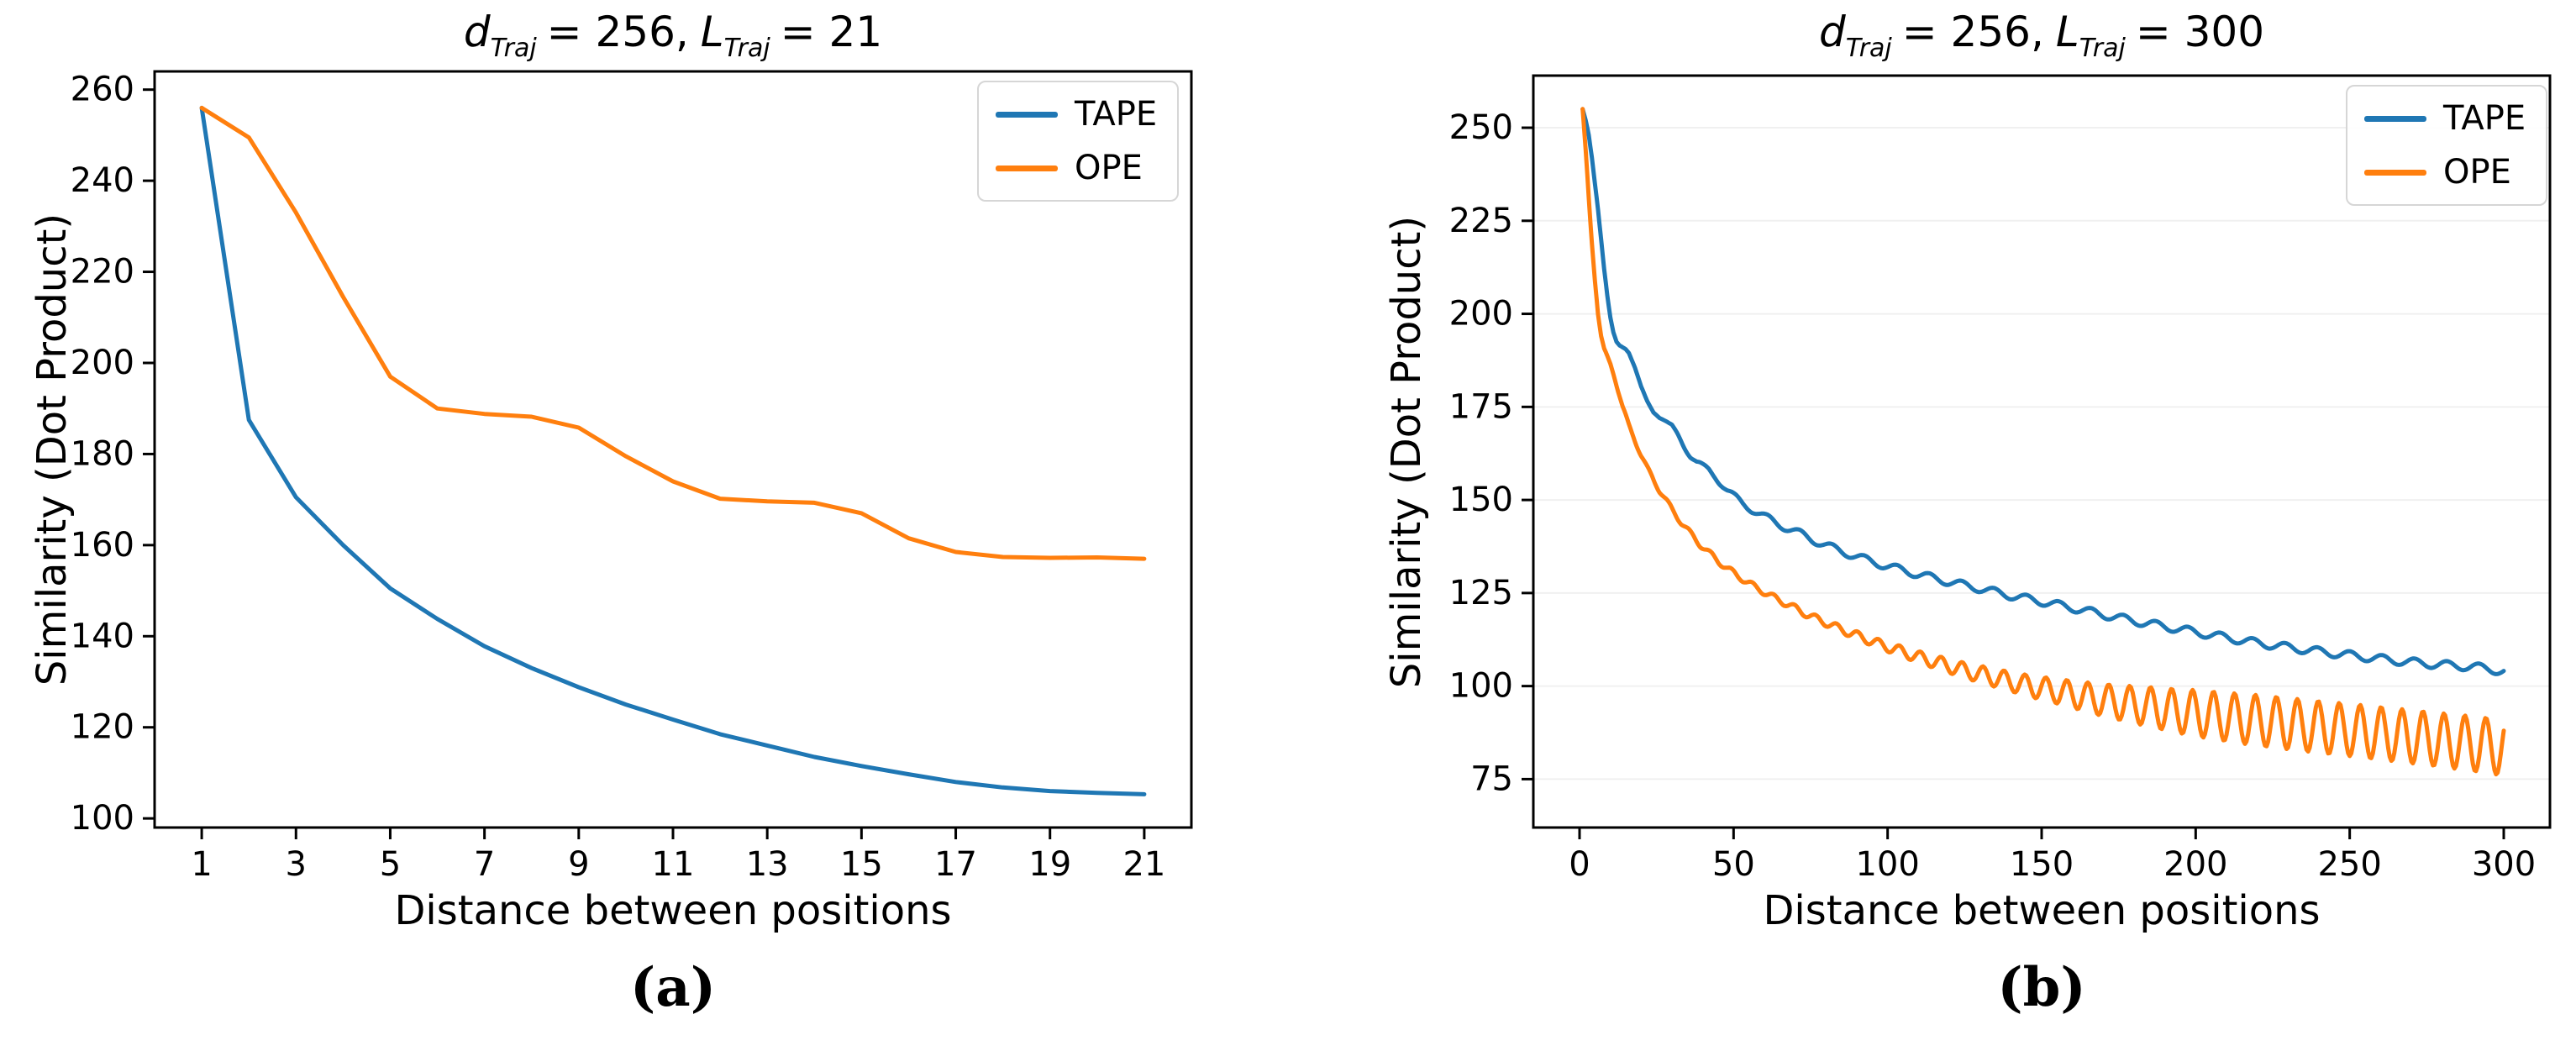 This screenshot has width=2576, height=1051. I want to click on x-tick-label: 300, so click(2504, 864).